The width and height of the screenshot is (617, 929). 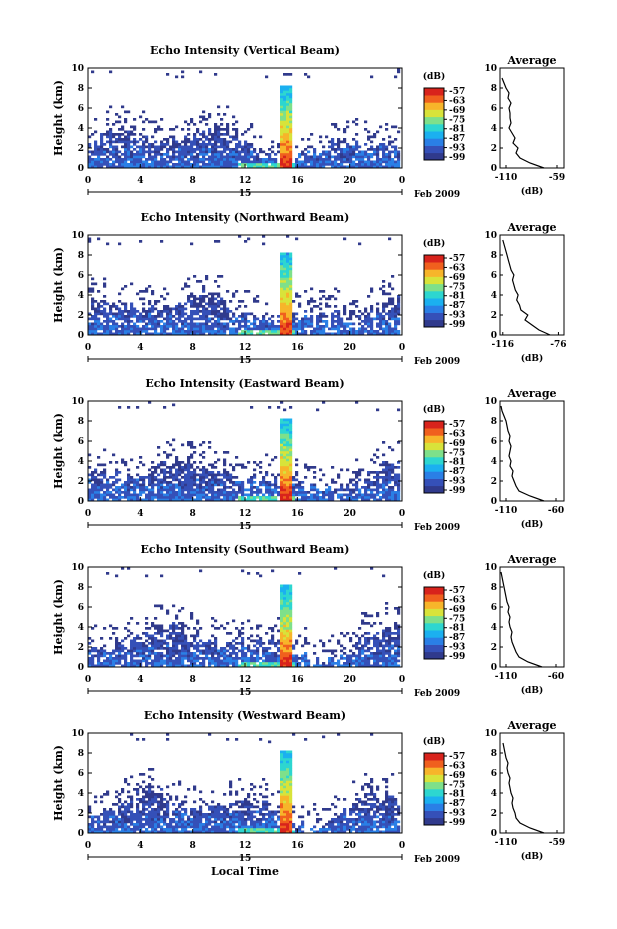 What do you see at coordinates (532, 285) in the screenshot?
I see `profile-frame` at bounding box center [532, 285].